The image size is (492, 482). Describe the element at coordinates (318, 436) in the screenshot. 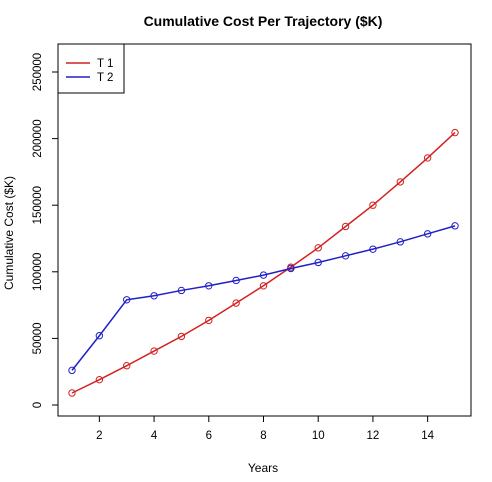

I see `x-tick-label: 10` at that location.